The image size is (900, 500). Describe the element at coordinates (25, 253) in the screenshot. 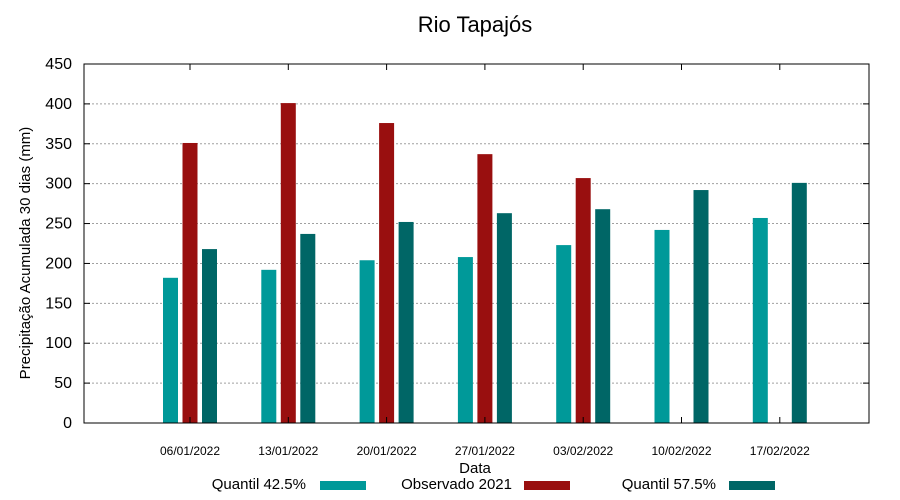

I see `y-axis-label: Precipitação Acumulada 30 dias (mm)` at that location.